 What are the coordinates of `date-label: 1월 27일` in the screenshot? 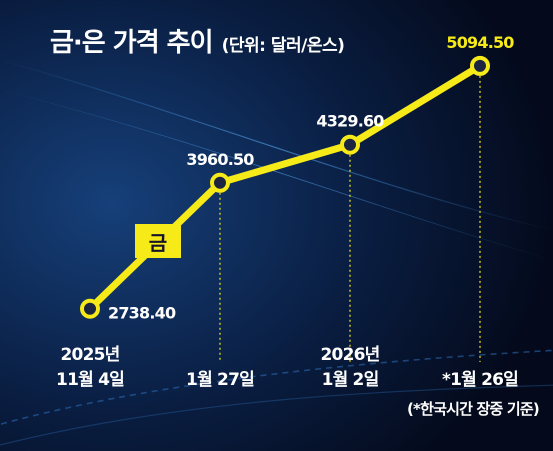 It's located at (220, 380).